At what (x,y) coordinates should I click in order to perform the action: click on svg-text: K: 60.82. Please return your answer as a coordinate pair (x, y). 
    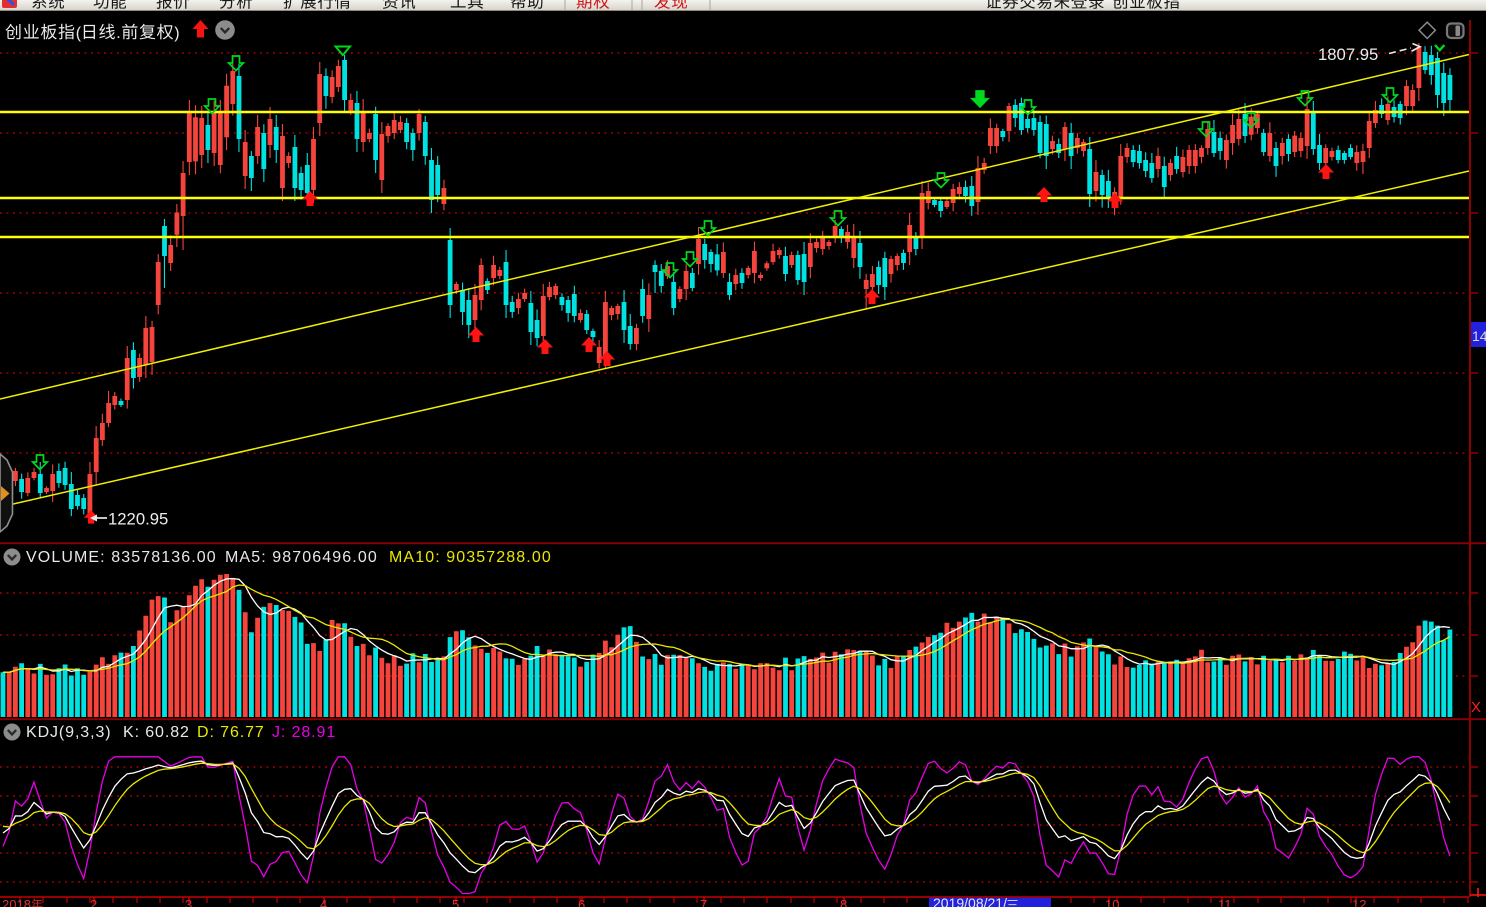
    Looking at the image, I should click on (156, 732).